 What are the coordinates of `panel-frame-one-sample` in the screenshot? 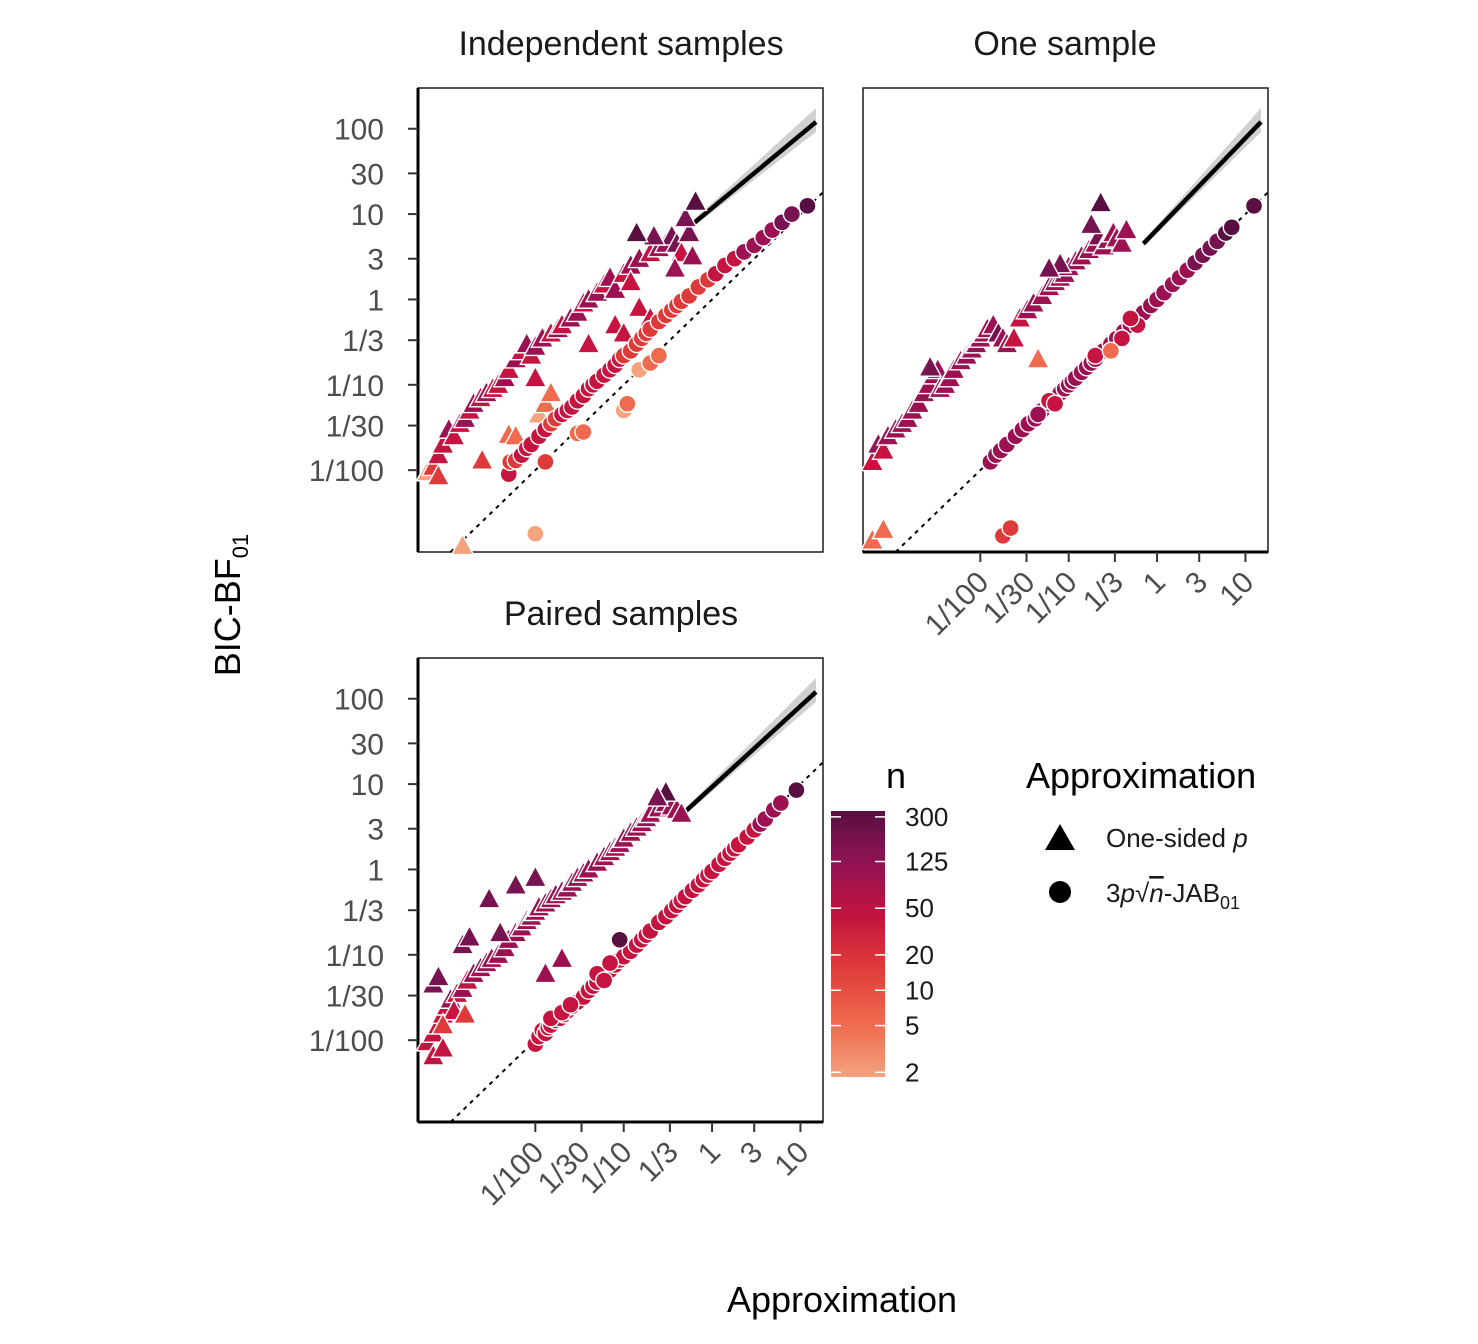 It's located at (1065, 320).